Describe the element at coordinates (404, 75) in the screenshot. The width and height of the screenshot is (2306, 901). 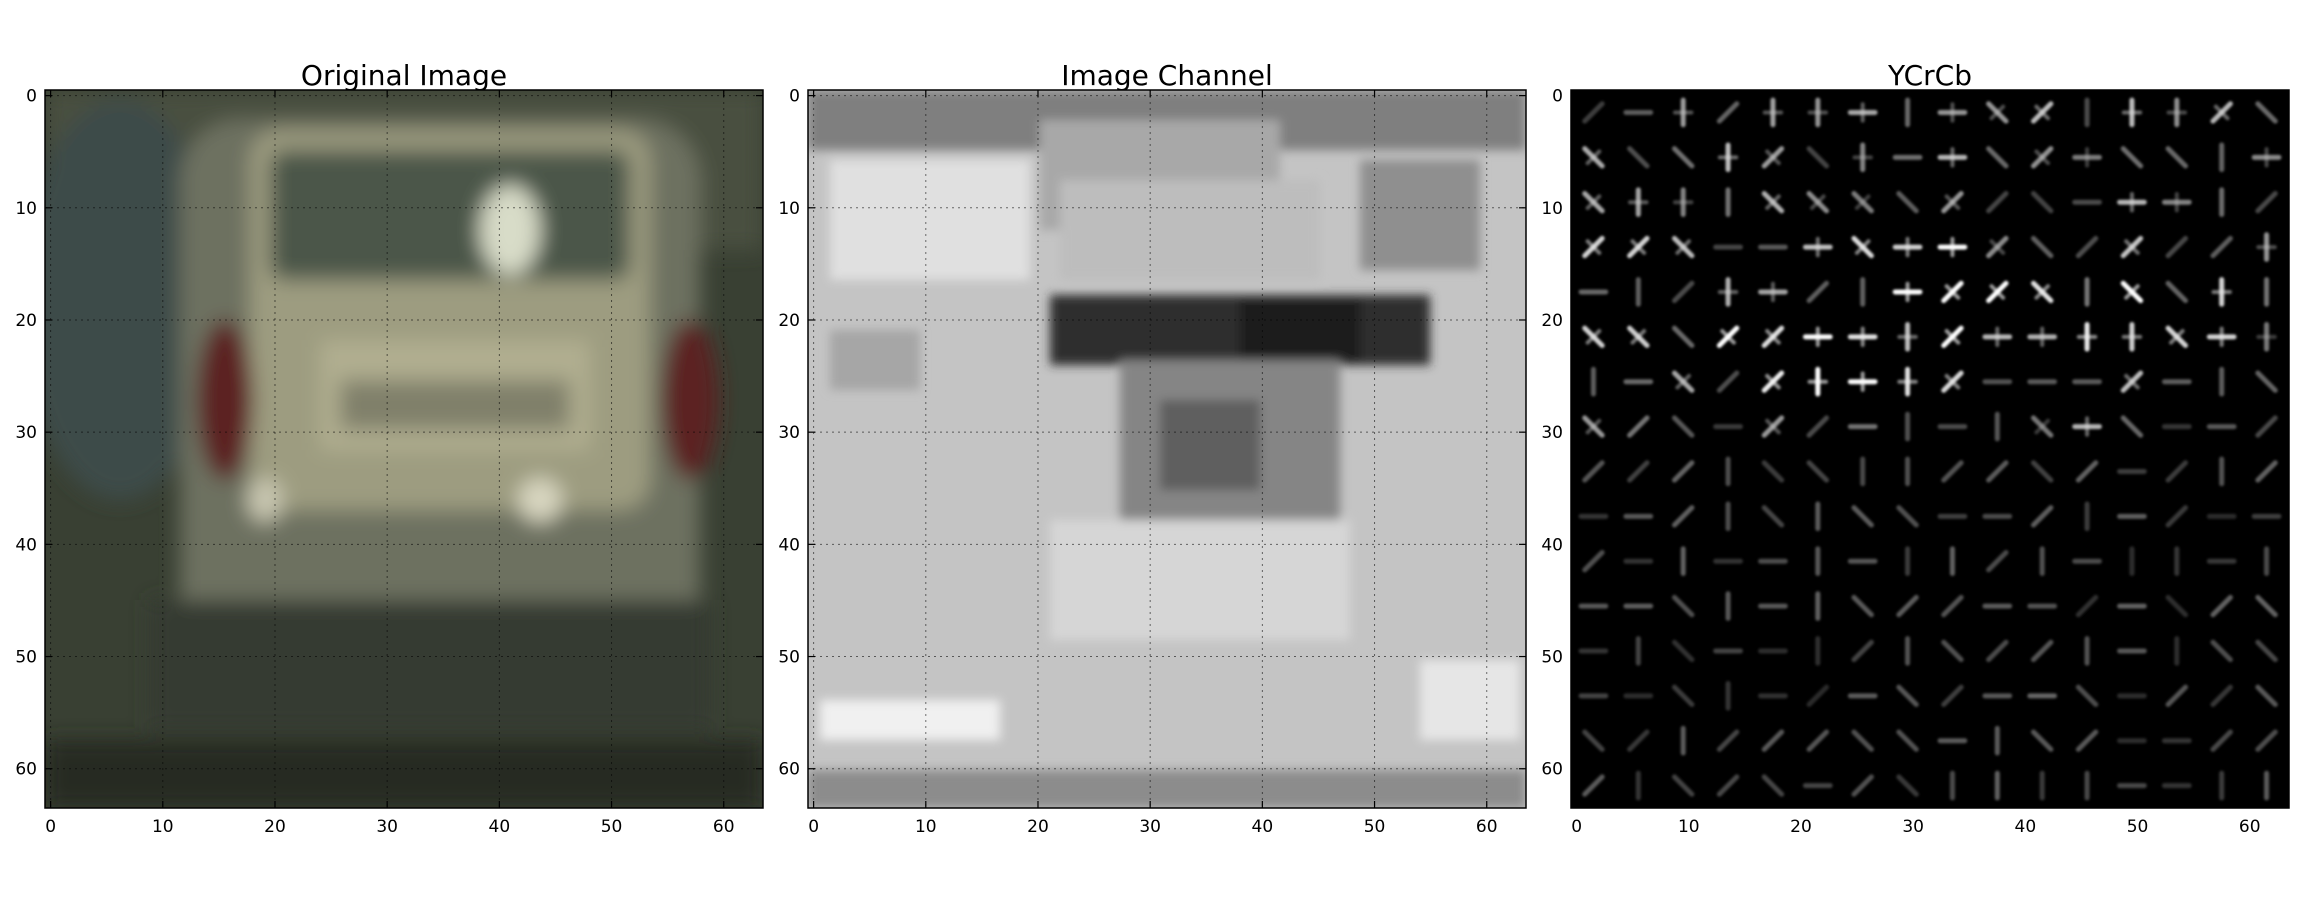
I see `panel-title: Original Image` at that location.